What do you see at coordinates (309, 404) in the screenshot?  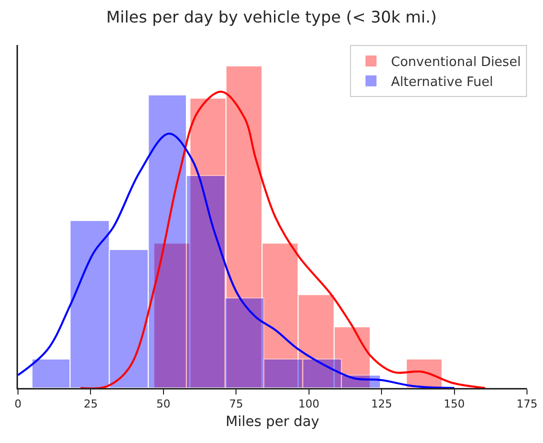 I see `x-tick-label: 100` at bounding box center [309, 404].